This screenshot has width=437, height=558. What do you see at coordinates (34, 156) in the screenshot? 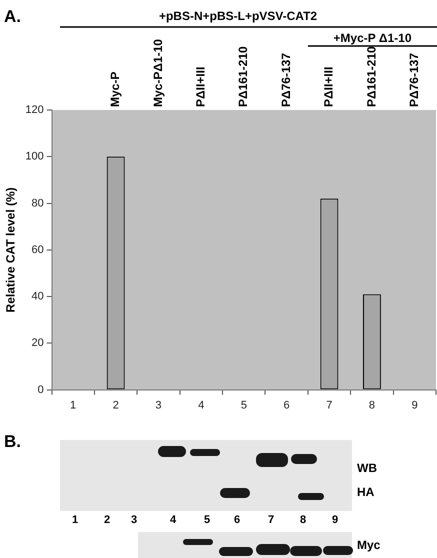
I see `y-tick-label: 100` at bounding box center [34, 156].